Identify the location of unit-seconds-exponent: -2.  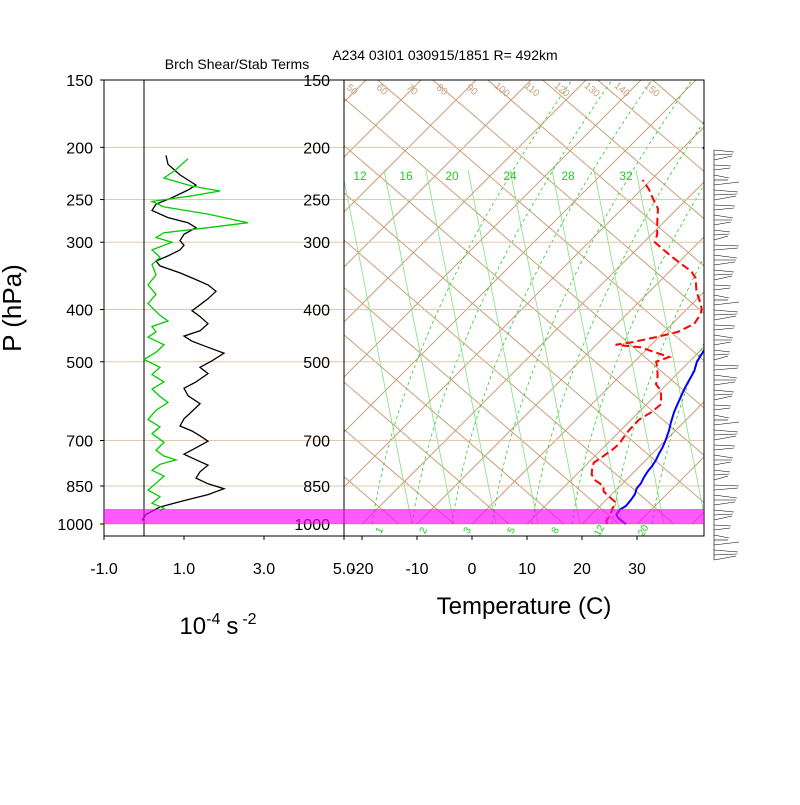
(249, 619).